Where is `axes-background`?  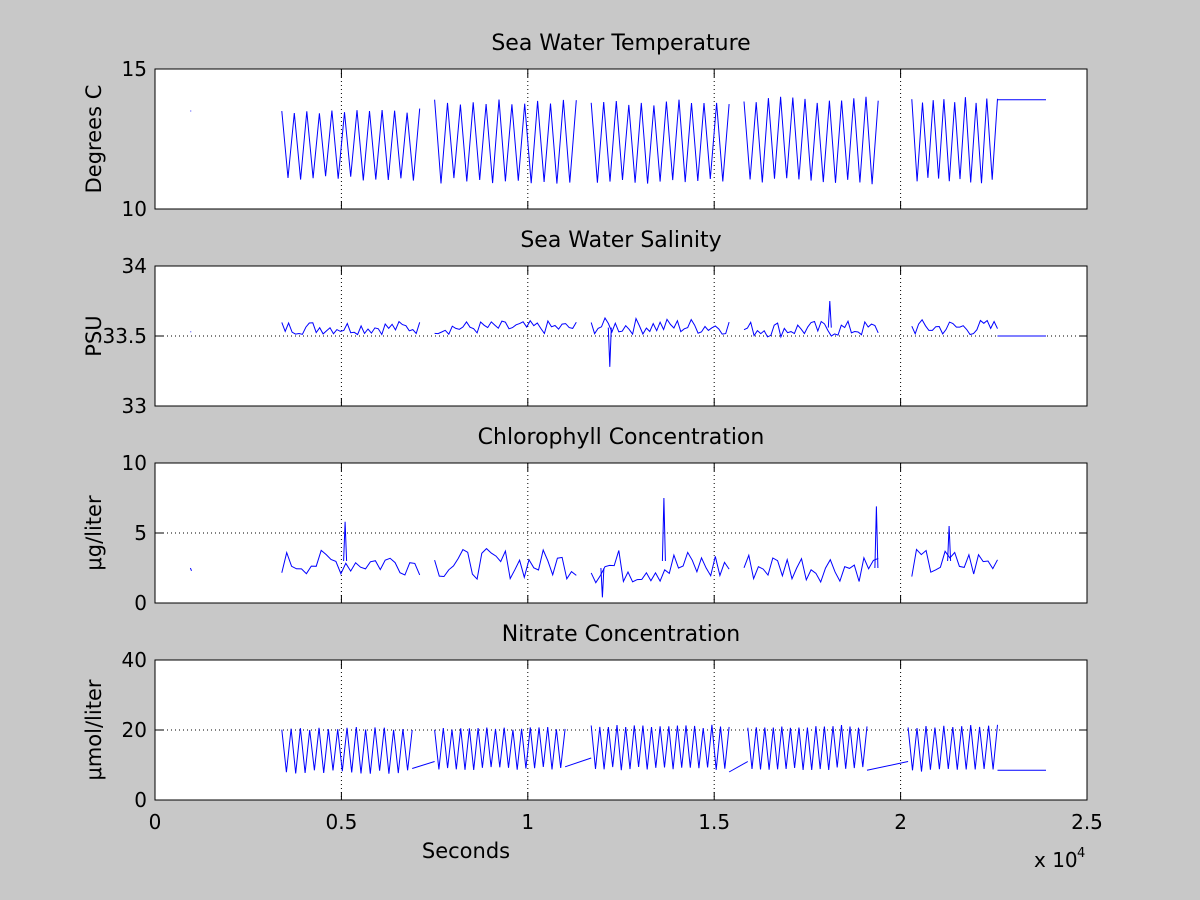 axes-background is located at coordinates (621, 139).